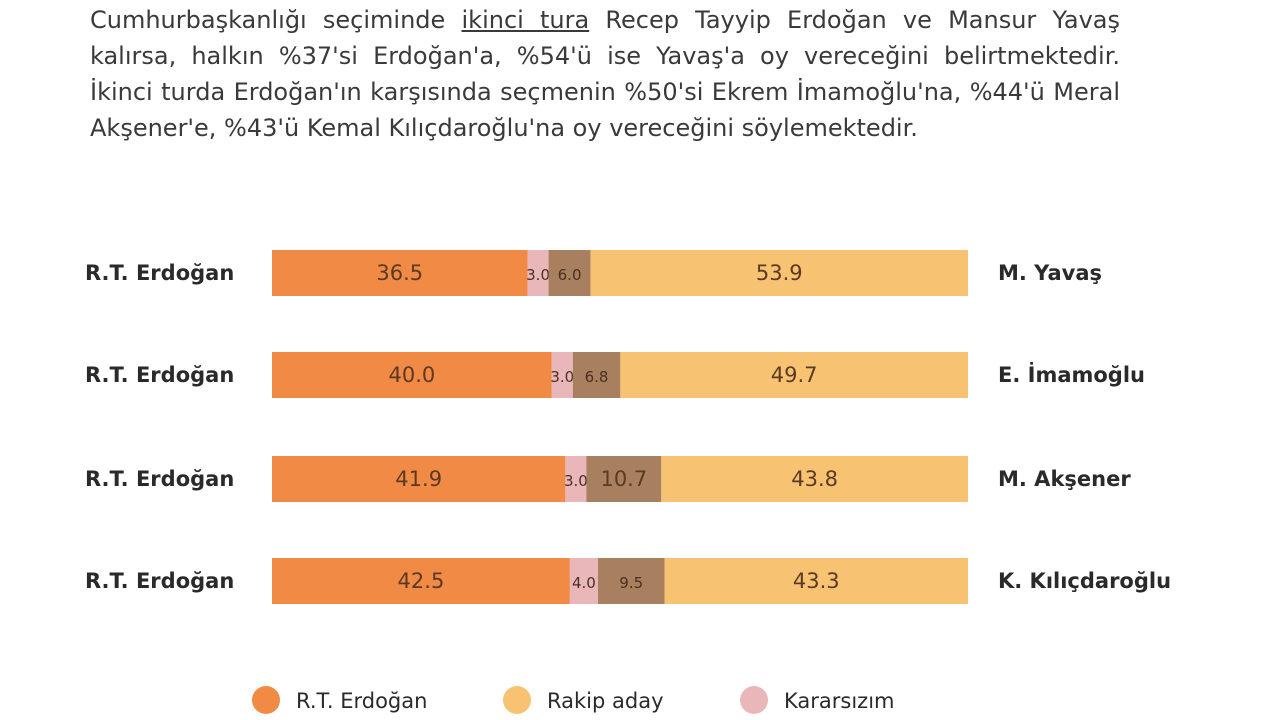 The width and height of the screenshot is (1280, 720). I want to click on value-label-1-4: 53.9, so click(779, 273).